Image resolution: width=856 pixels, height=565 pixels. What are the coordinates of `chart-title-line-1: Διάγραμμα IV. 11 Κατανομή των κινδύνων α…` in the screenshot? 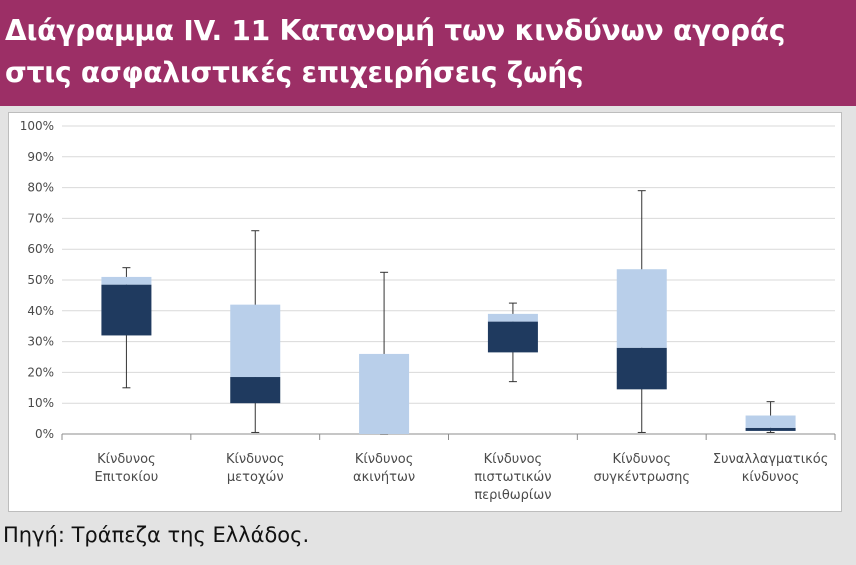 It's located at (395, 30).